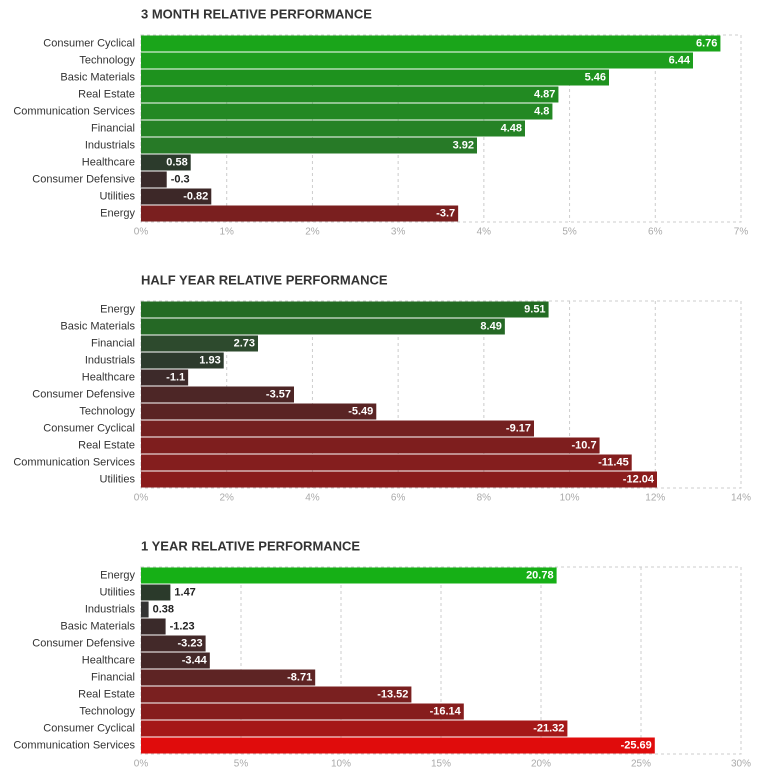 Image resolution: width=757 pixels, height=778 pixels. I want to click on value-label: -0.82, so click(195, 196).